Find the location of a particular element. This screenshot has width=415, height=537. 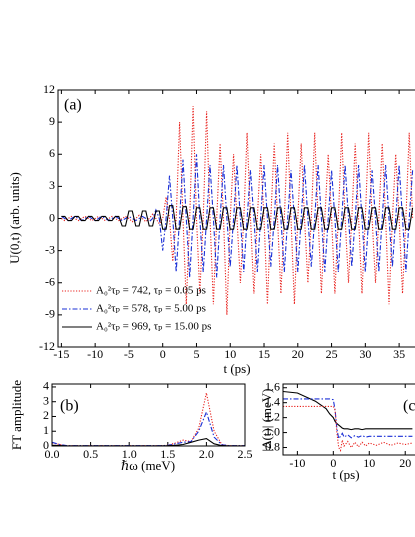

x-tick-label: 15 is located at coordinates (264, 354).